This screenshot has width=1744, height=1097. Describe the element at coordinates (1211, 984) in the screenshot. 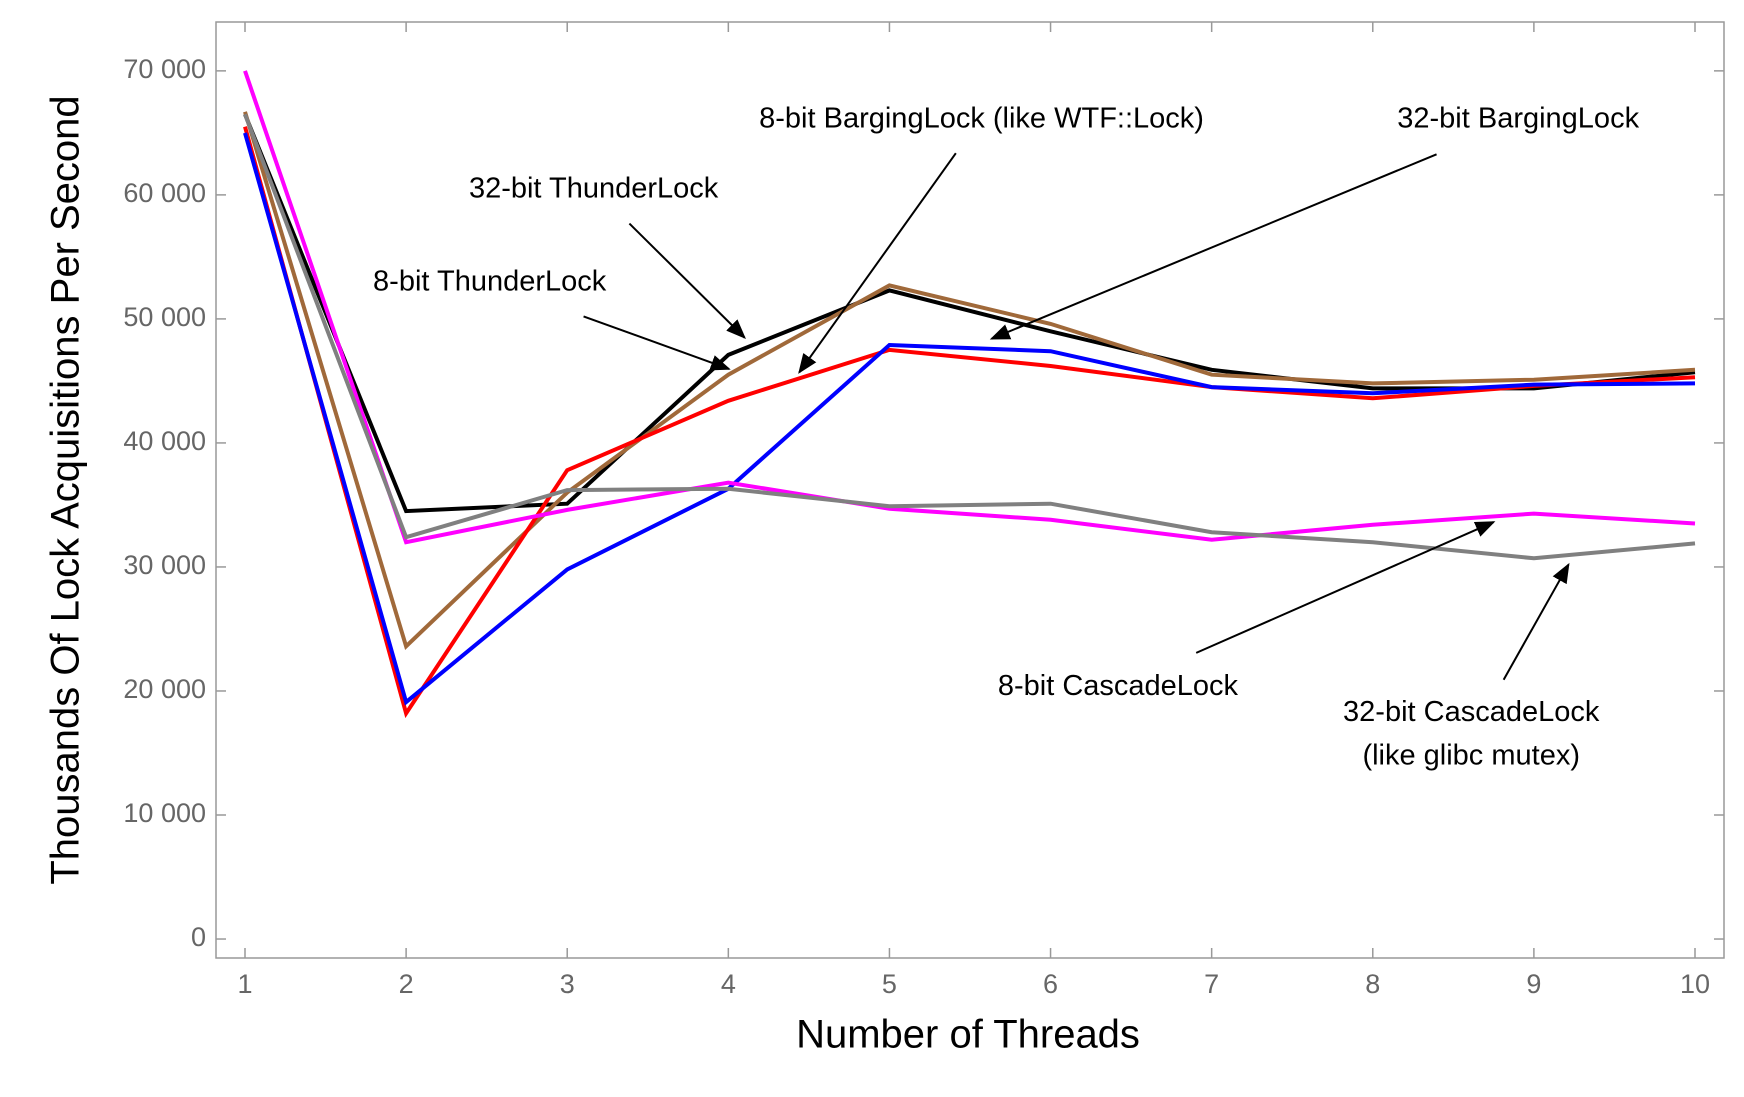

I see `x-tick-label: 7` at that location.